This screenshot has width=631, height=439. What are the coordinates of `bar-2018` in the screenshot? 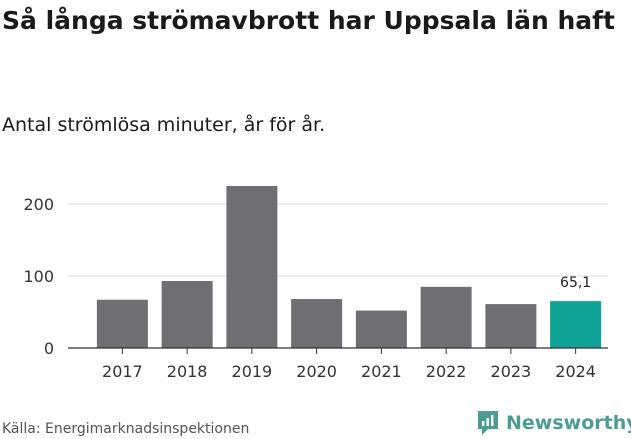 It's located at (187, 314).